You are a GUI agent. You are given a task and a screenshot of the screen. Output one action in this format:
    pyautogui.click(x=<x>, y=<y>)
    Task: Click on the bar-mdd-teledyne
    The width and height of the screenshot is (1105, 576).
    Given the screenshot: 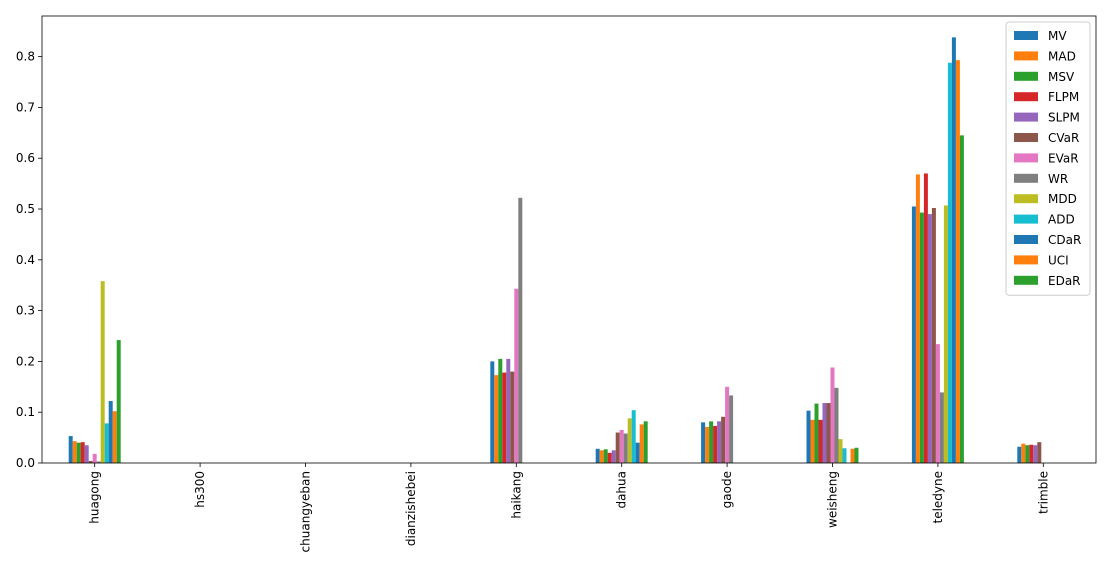 What is the action you would take?
    pyautogui.click(x=945, y=334)
    